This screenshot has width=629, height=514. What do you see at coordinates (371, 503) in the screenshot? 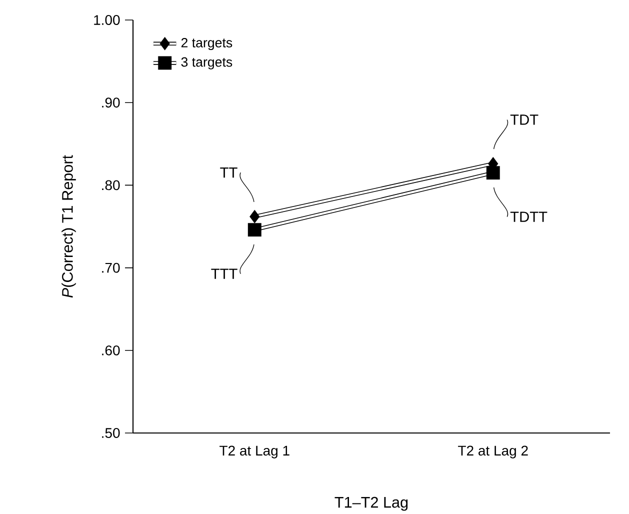
I see `x-axis-title: T1–T2 Lag` at bounding box center [371, 503].